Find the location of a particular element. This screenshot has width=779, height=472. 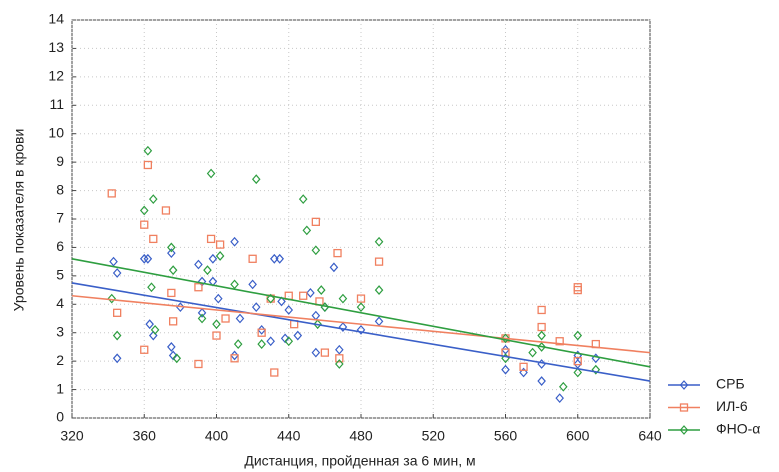

y-tick-label: 6 is located at coordinates (60, 246).